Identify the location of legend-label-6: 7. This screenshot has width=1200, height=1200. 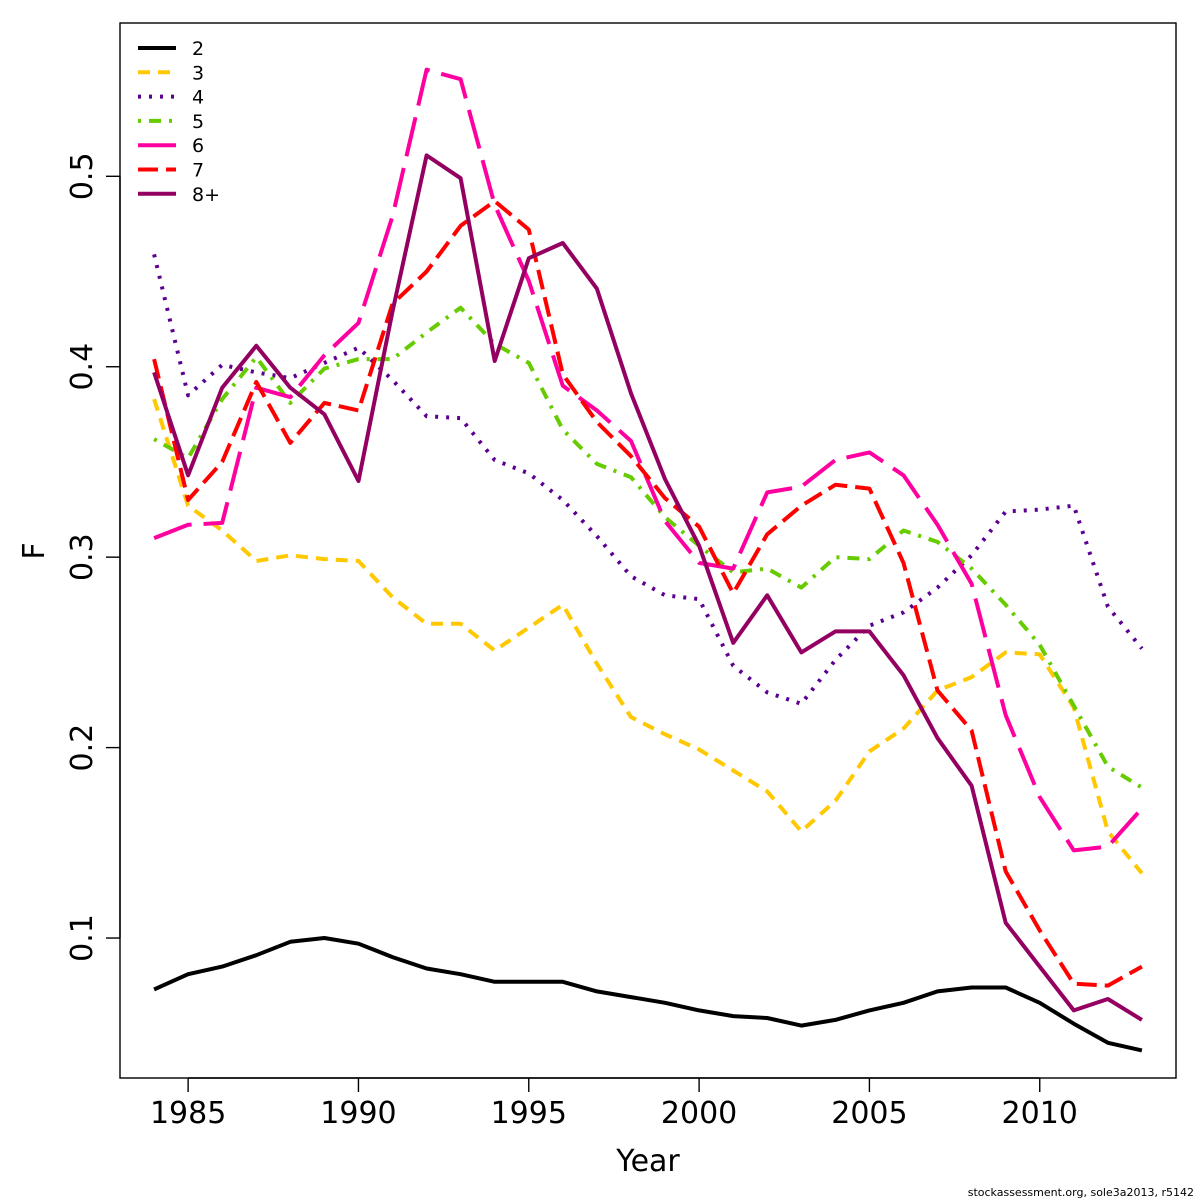
(198, 171).